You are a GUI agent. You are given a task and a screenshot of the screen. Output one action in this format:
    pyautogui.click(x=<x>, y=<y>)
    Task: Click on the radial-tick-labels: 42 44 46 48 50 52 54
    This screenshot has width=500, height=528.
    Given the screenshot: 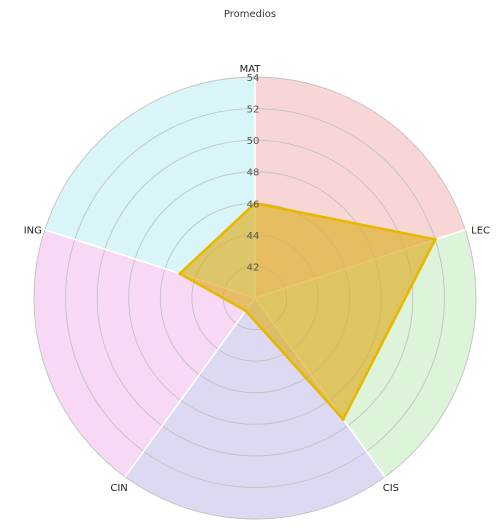 What is the action you would take?
    pyautogui.click(x=253, y=173)
    